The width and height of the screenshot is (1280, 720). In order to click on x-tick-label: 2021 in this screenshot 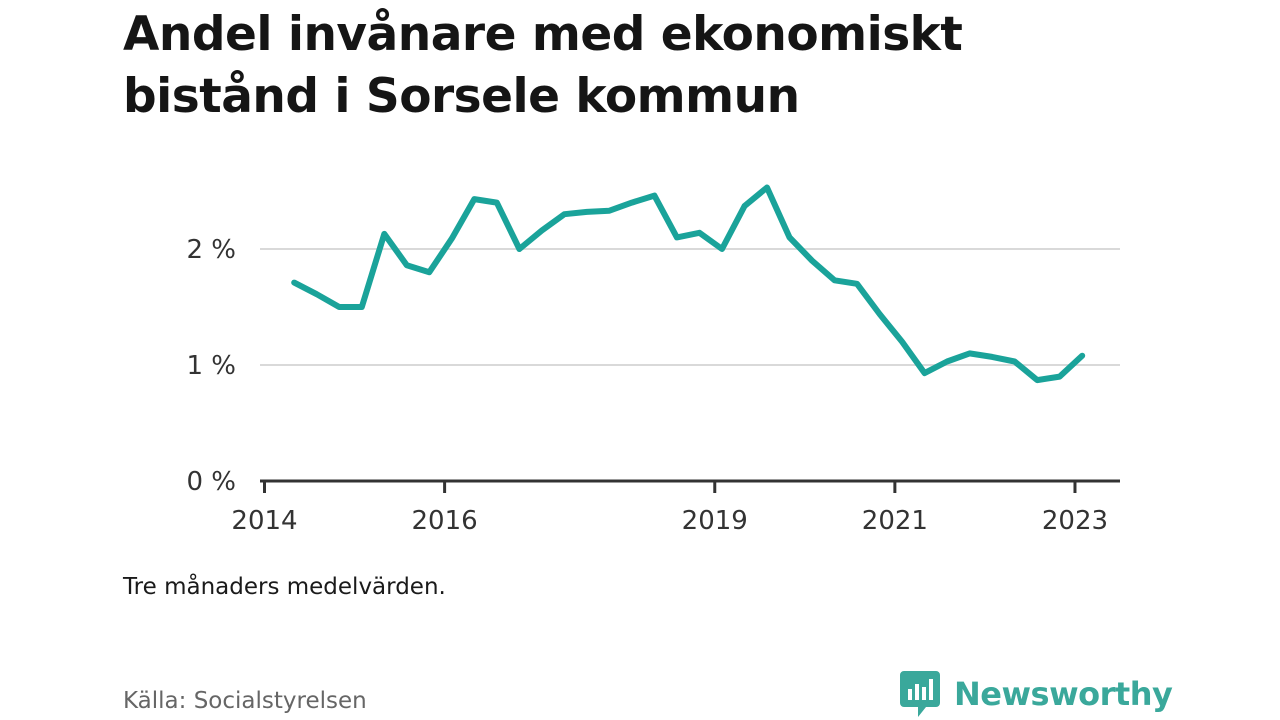, I will do `click(895, 521)`.